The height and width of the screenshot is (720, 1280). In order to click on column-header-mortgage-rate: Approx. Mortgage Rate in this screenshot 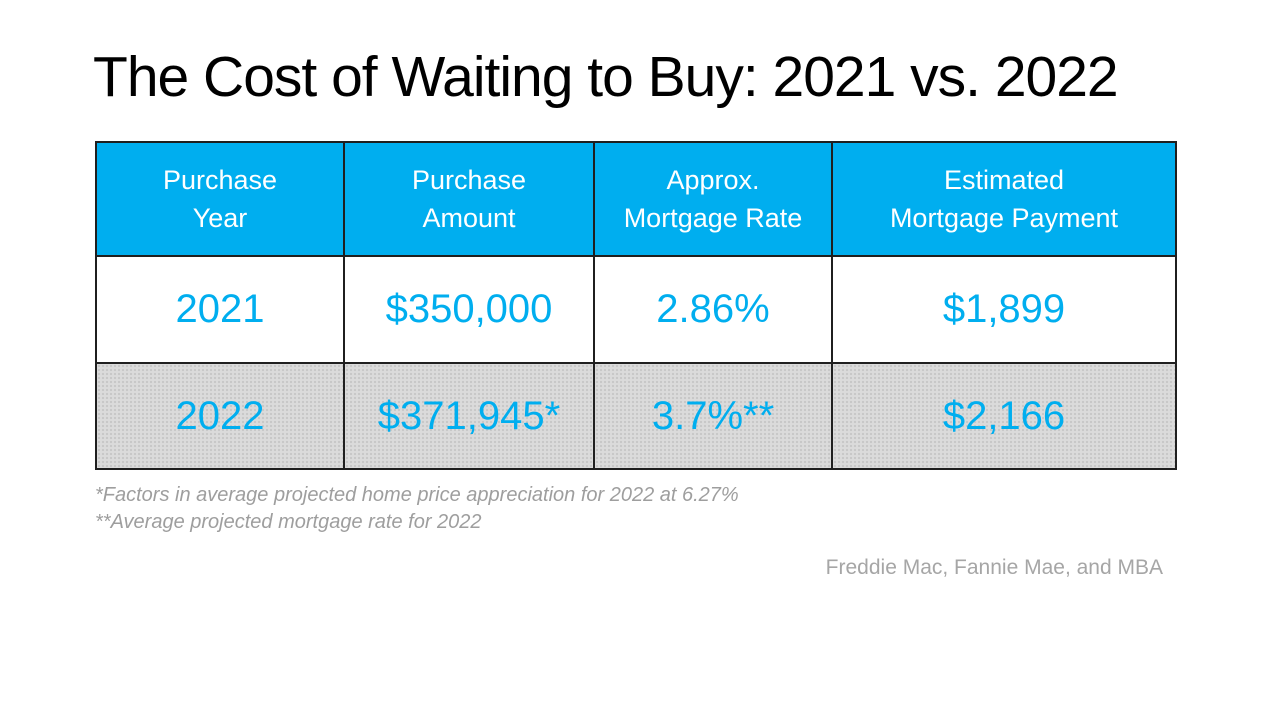, I will do `click(713, 199)`.